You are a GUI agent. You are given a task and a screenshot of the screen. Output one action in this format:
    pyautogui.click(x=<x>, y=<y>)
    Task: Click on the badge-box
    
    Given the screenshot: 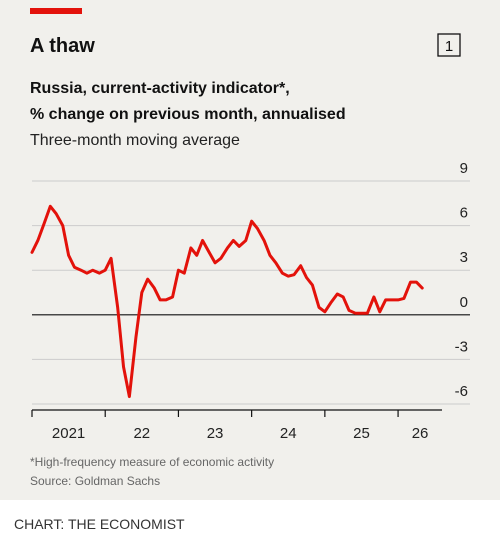 What is the action you would take?
    pyautogui.click(x=449, y=45)
    